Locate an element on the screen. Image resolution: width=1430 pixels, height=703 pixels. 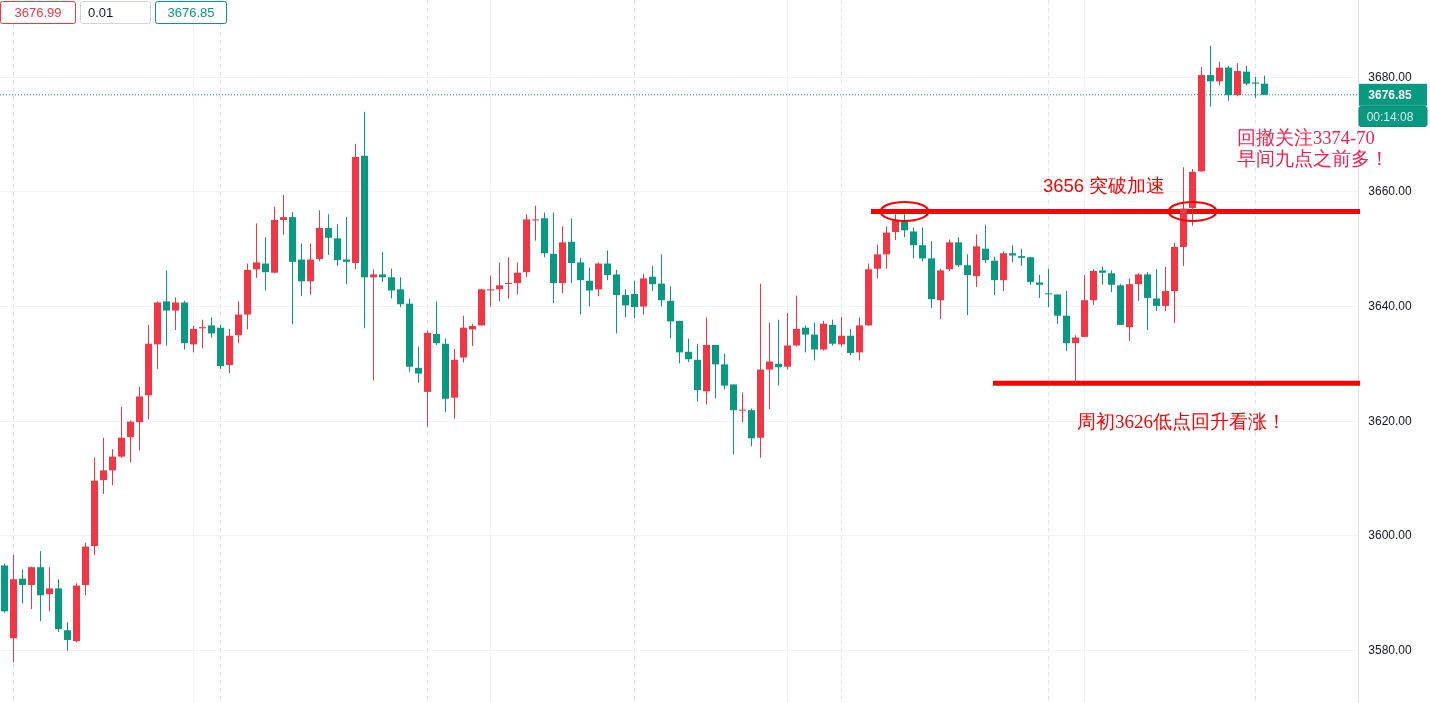
ref-line-label: 周初3626低点回升看涨！ is located at coordinates (1181, 421).